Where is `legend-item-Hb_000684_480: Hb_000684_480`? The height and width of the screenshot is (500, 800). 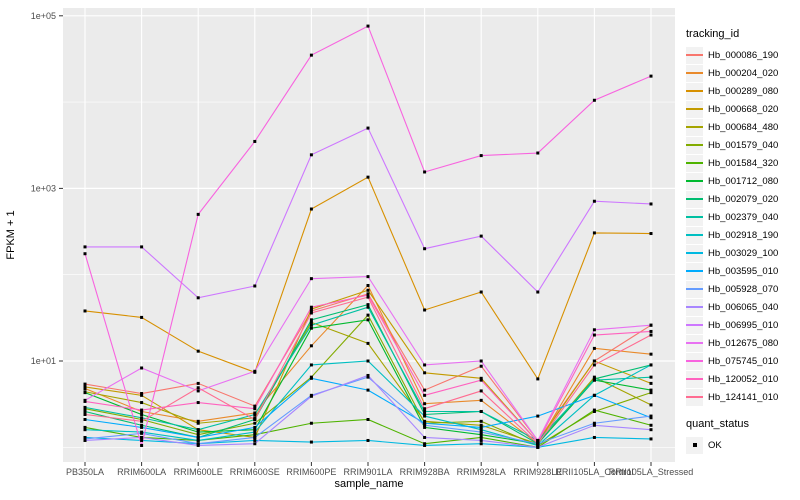
legend-item-Hb_000684_480: Hb_000684_480 is located at coordinates (742, 127).